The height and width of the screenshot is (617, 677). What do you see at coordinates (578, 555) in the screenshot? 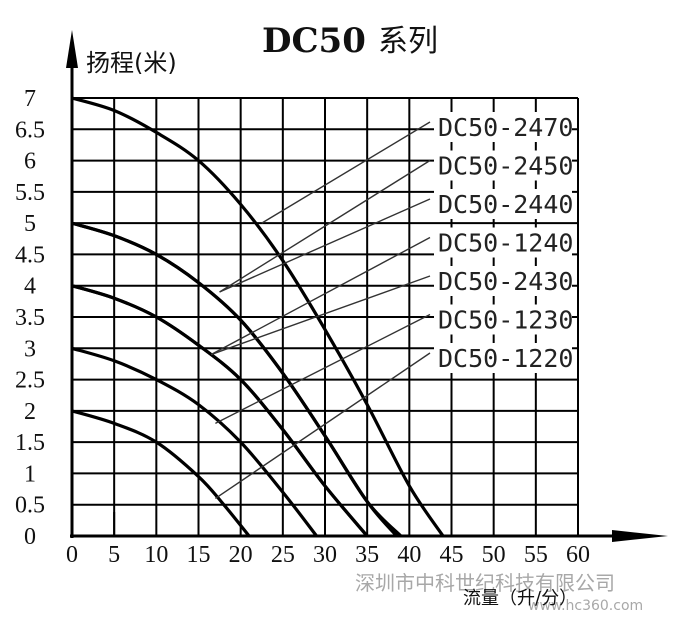
I see `x-tick-label: 60` at bounding box center [578, 555].